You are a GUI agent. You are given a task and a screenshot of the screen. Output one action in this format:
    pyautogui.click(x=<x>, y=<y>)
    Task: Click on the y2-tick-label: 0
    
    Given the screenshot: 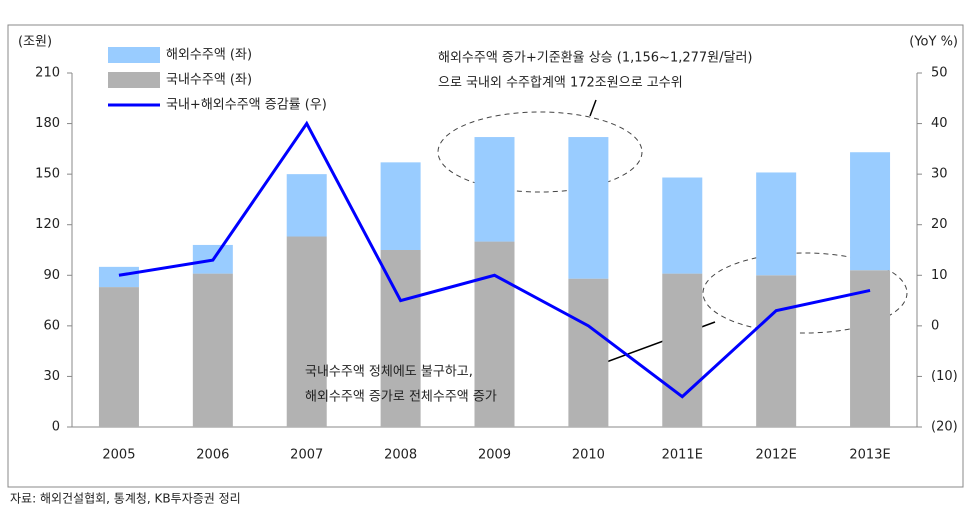 What is the action you would take?
    pyautogui.click(x=935, y=325)
    